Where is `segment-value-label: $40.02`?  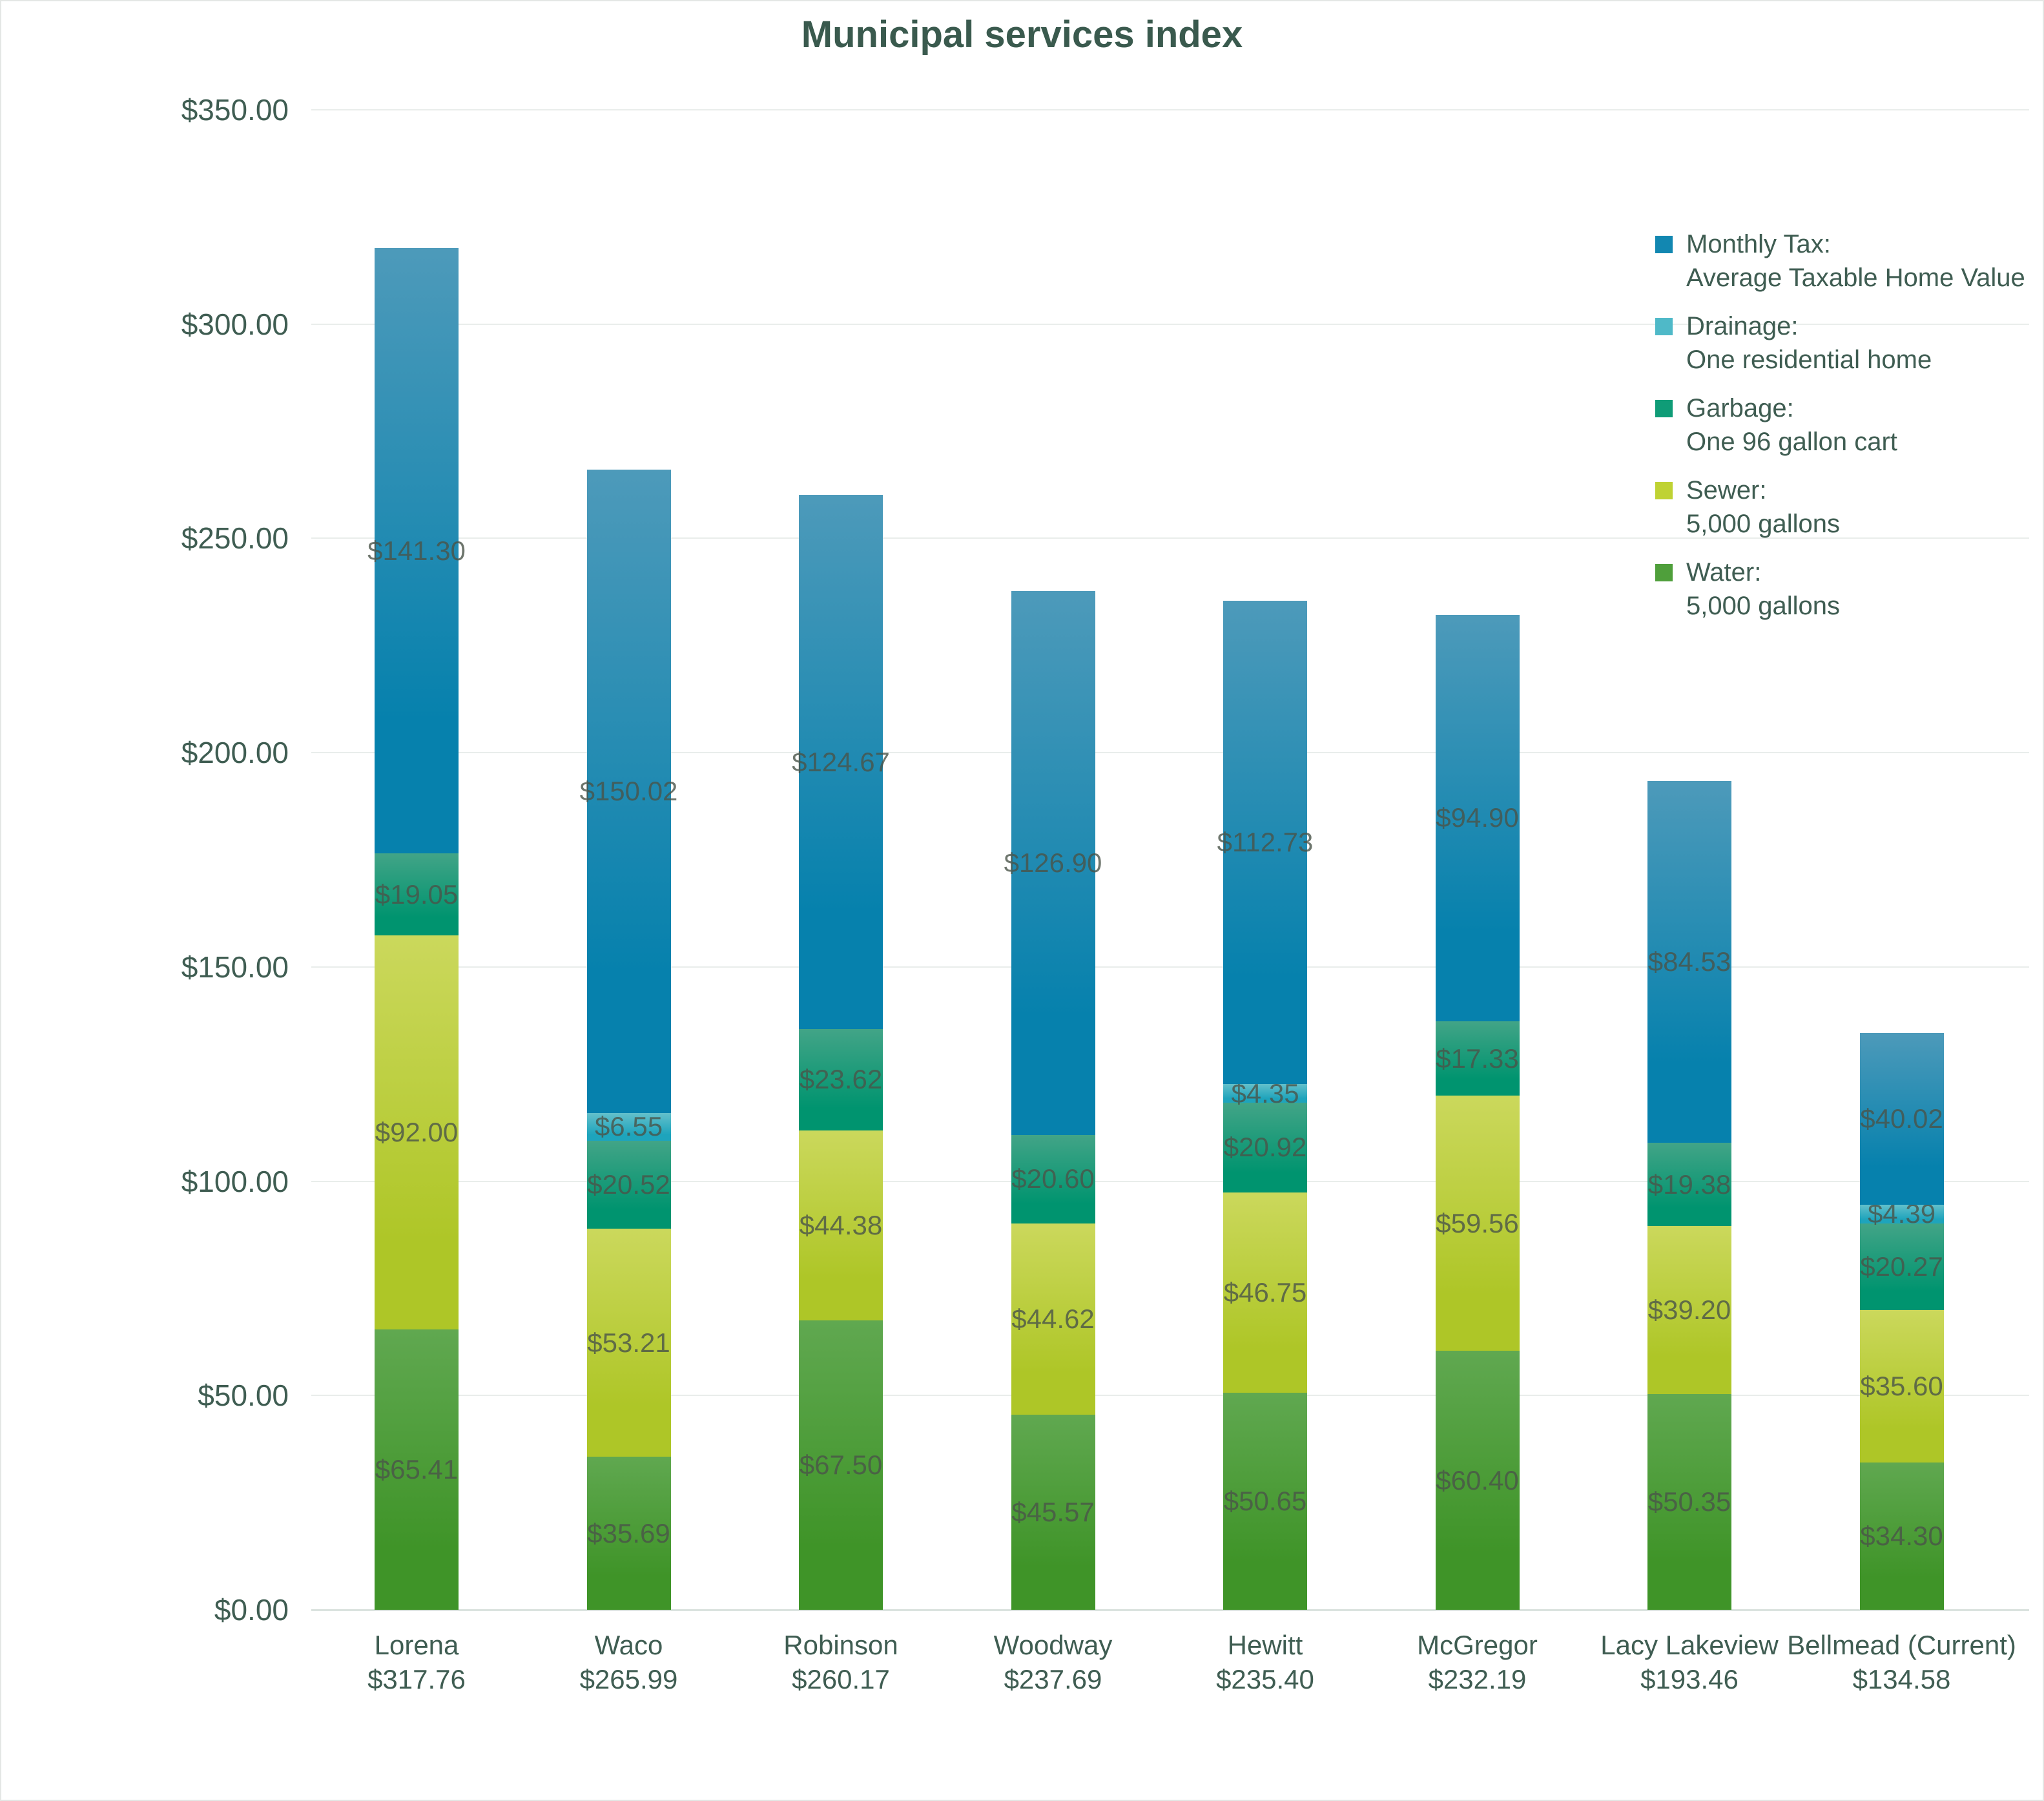 segment-value-label: $40.02 is located at coordinates (1901, 1118).